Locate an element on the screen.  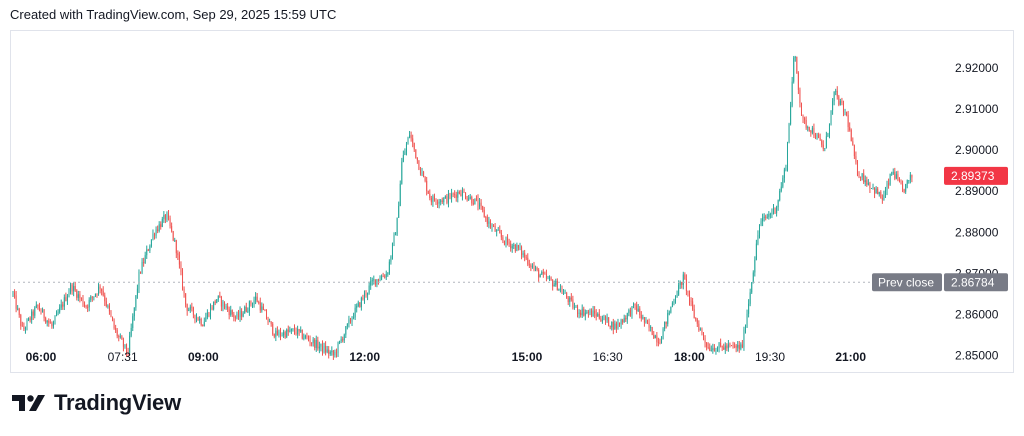
tradingview-logo: TradingView is located at coordinates (96, 403).